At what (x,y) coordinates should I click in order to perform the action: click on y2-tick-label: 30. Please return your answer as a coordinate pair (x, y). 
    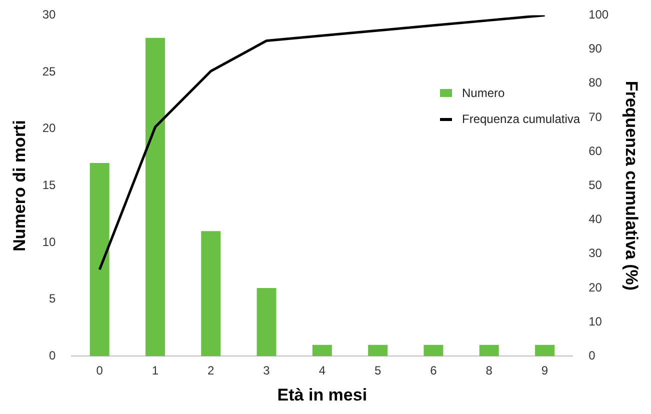
    Looking at the image, I should click on (595, 253).